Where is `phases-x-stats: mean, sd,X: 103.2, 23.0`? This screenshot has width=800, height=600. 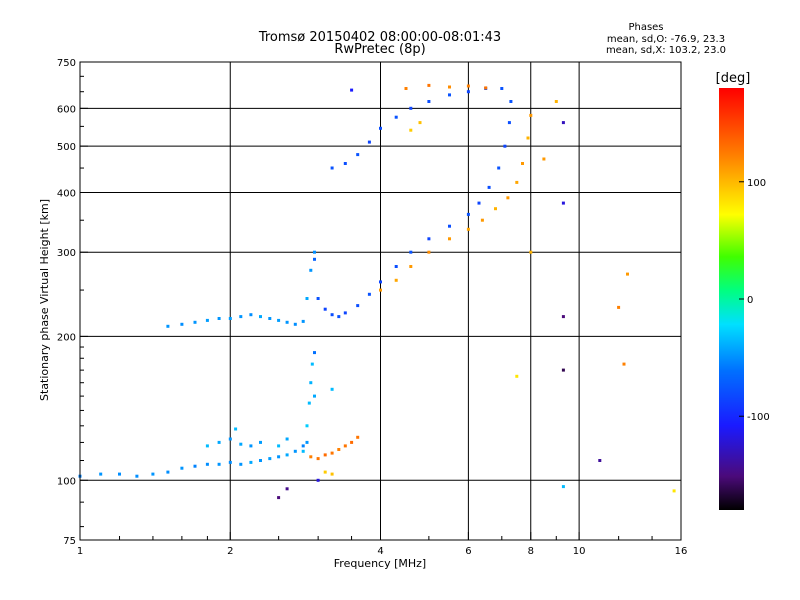 phases-x-stats: mean, sd,X: 103.2, 23.0 is located at coordinates (666, 50).